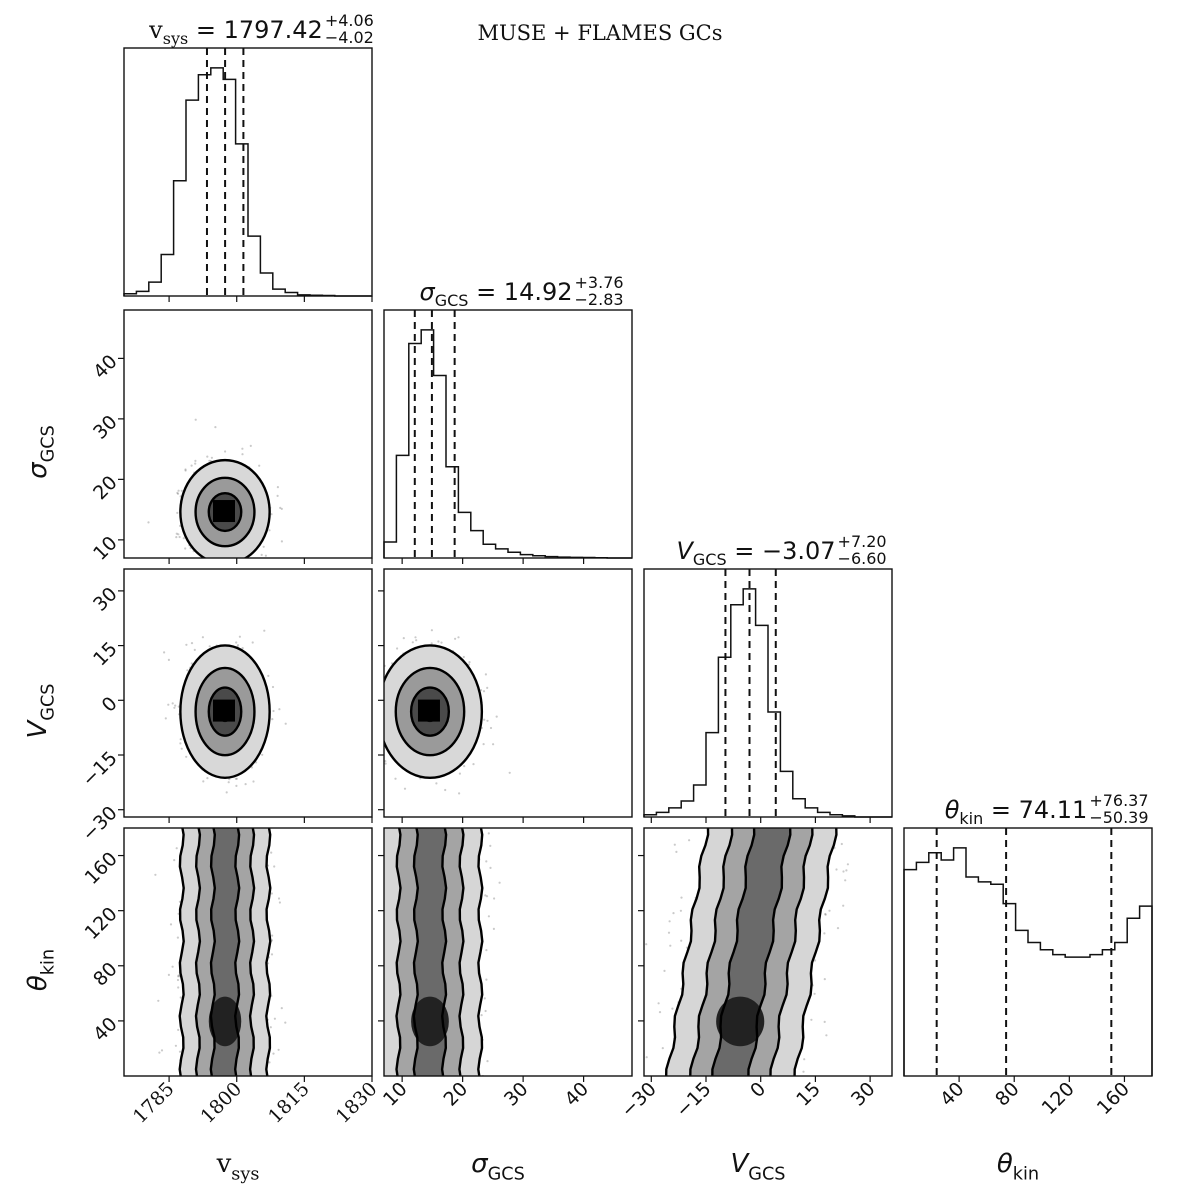  What do you see at coordinates (349, 20) in the screenshot?
I see `err-plus: +4.06` at bounding box center [349, 20].